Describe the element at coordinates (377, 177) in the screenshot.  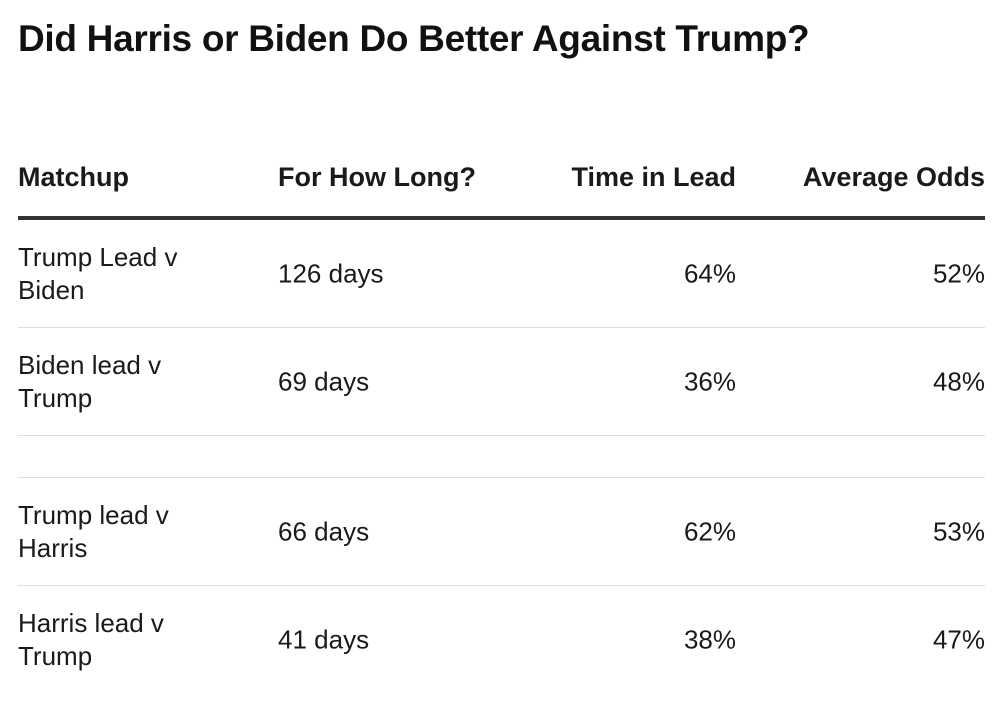
I see `header-how-long: For How Long?` at that location.